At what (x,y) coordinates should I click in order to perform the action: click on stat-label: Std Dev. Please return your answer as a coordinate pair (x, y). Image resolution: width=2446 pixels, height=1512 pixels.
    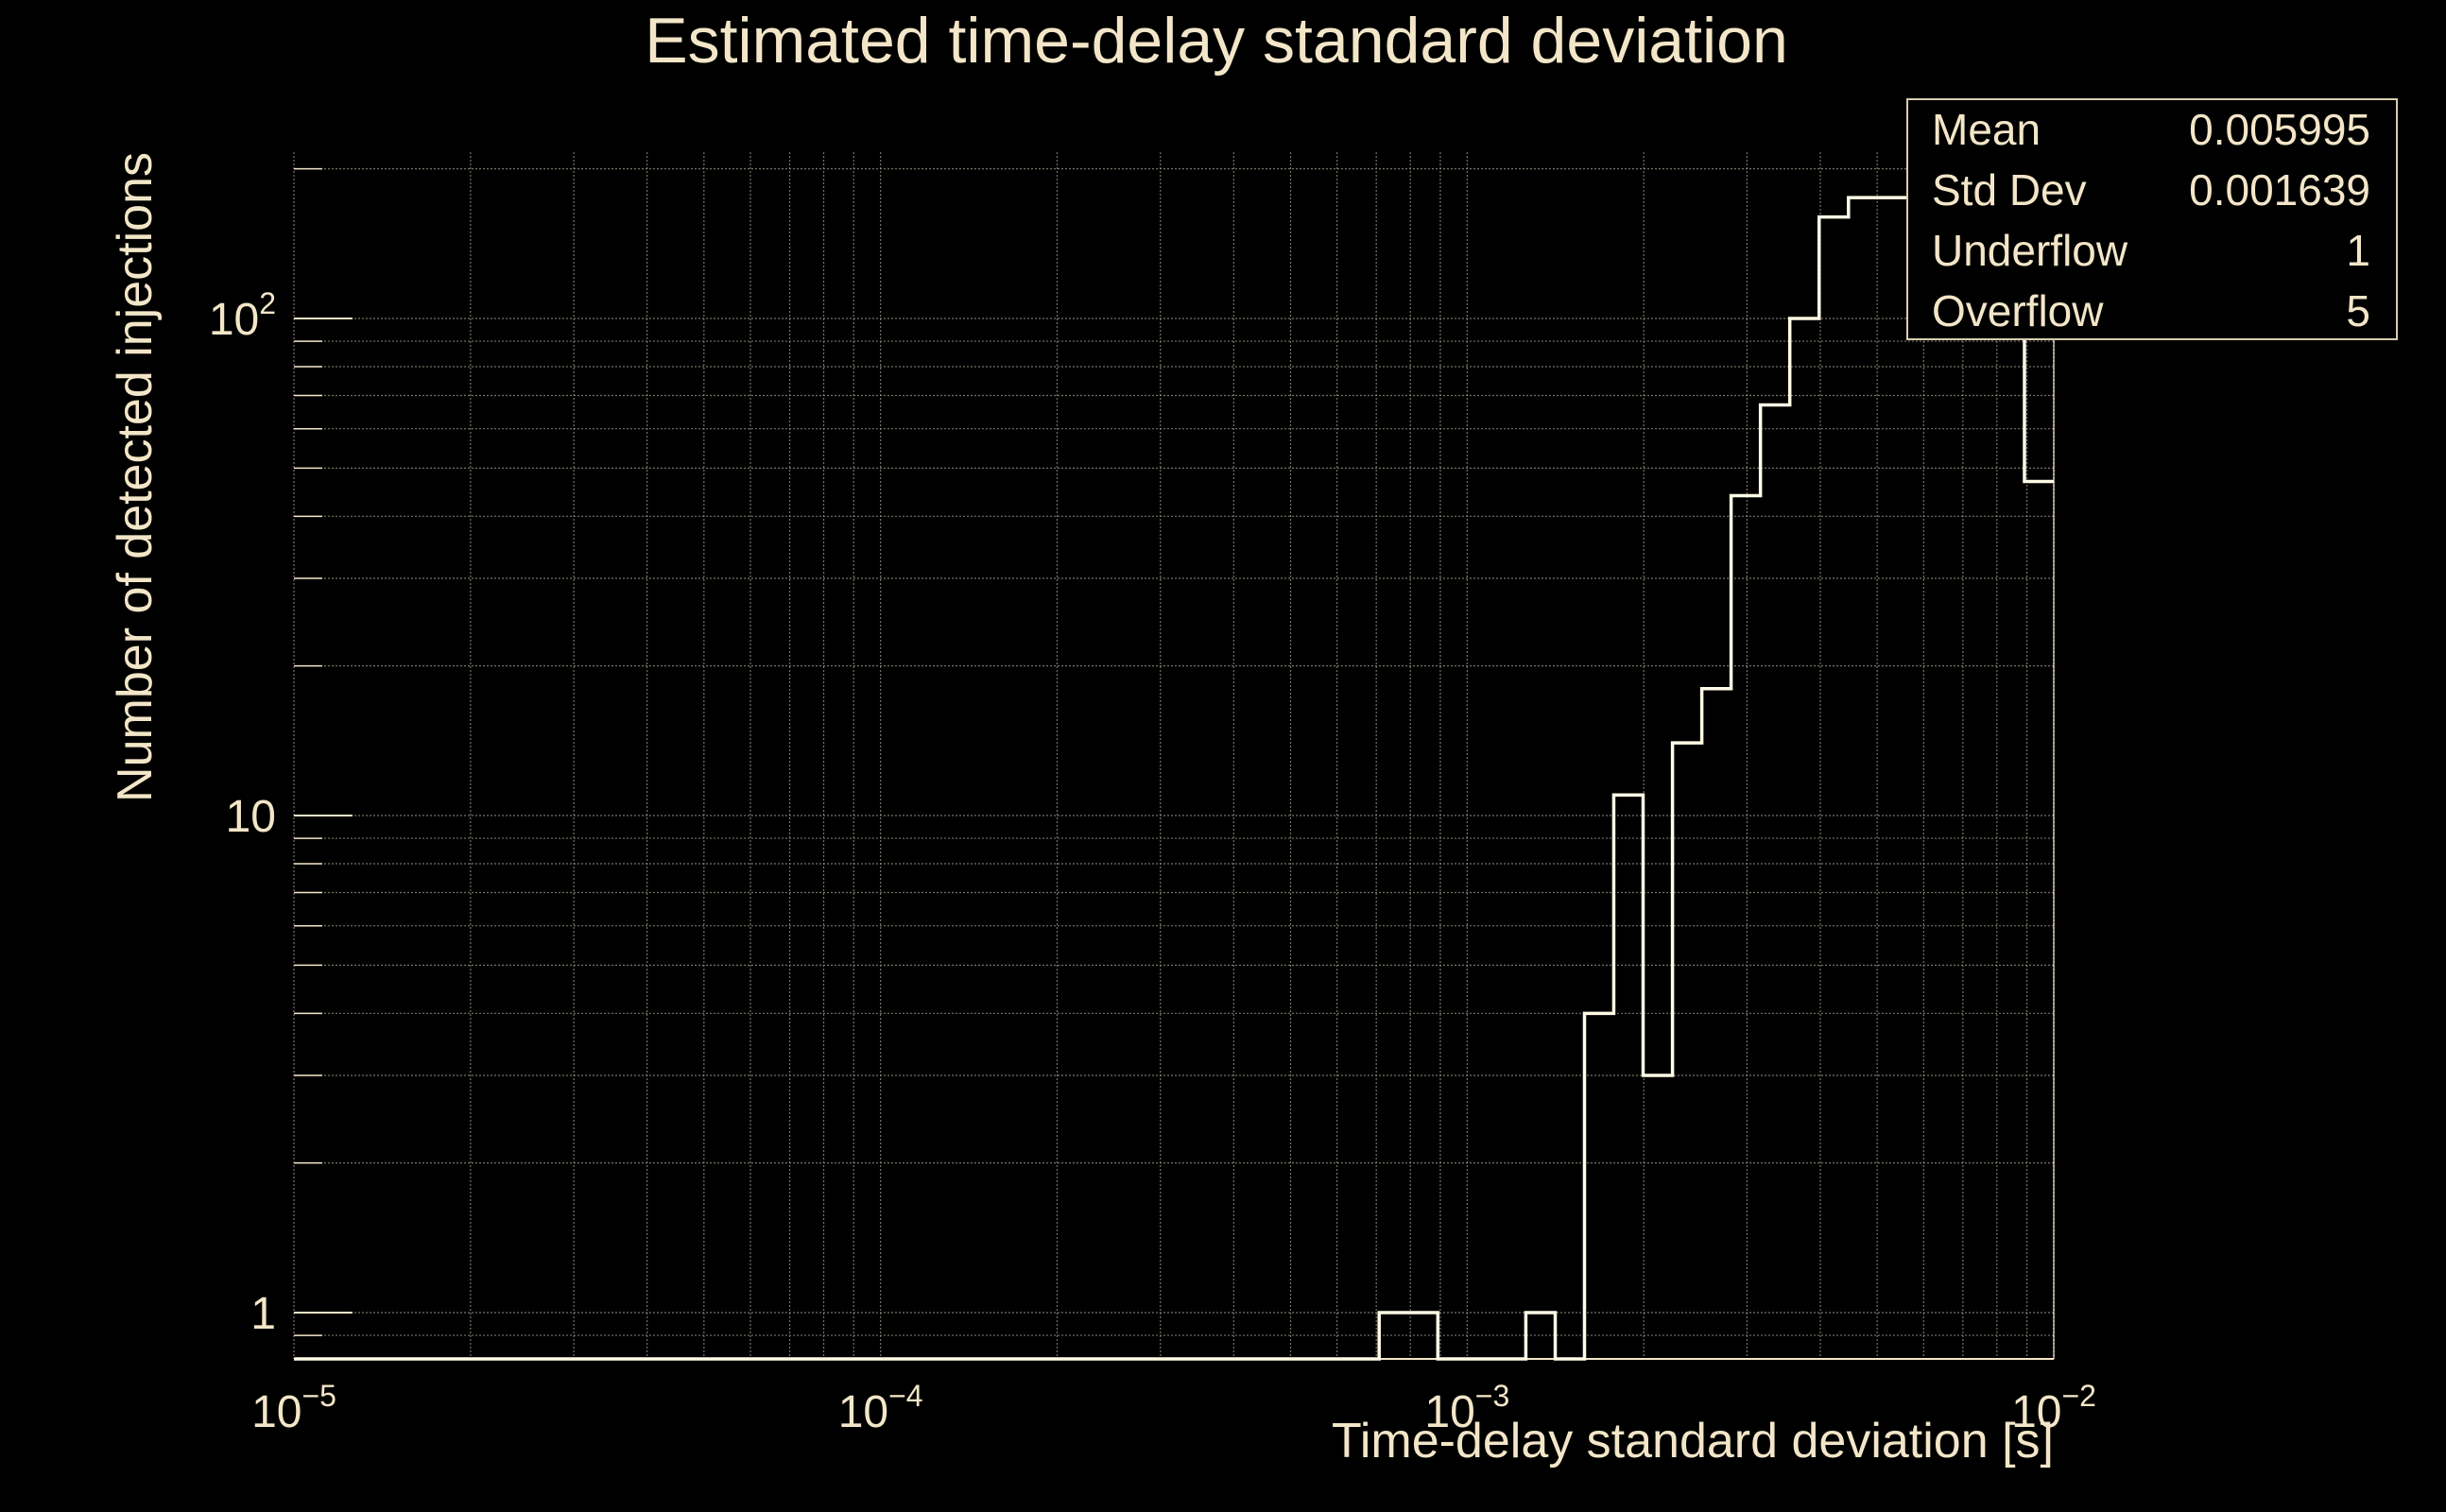
    Looking at the image, I should click on (2010, 190).